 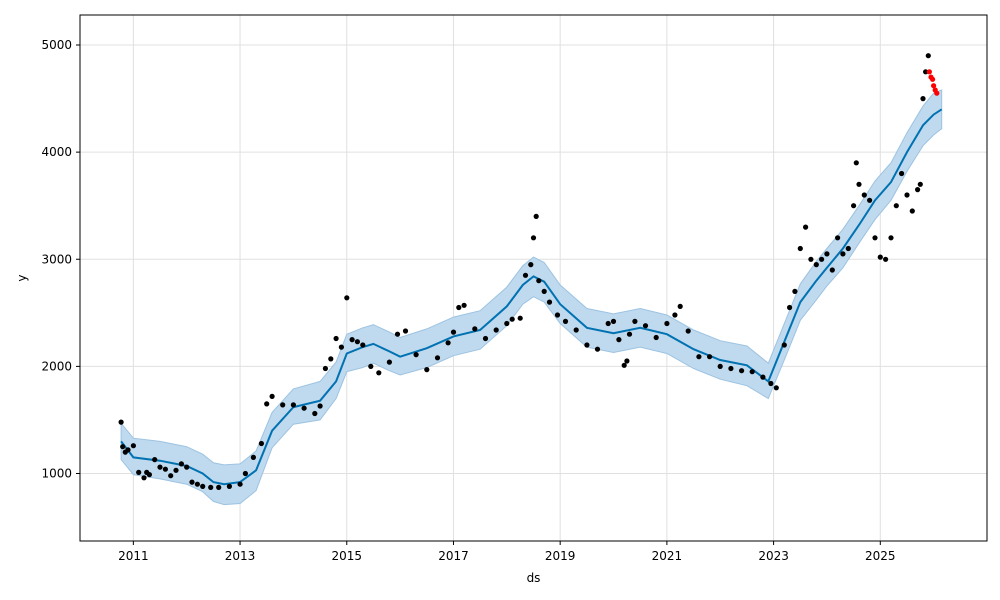 I want to click on x-tick-label: 2017, so click(x=453, y=556).